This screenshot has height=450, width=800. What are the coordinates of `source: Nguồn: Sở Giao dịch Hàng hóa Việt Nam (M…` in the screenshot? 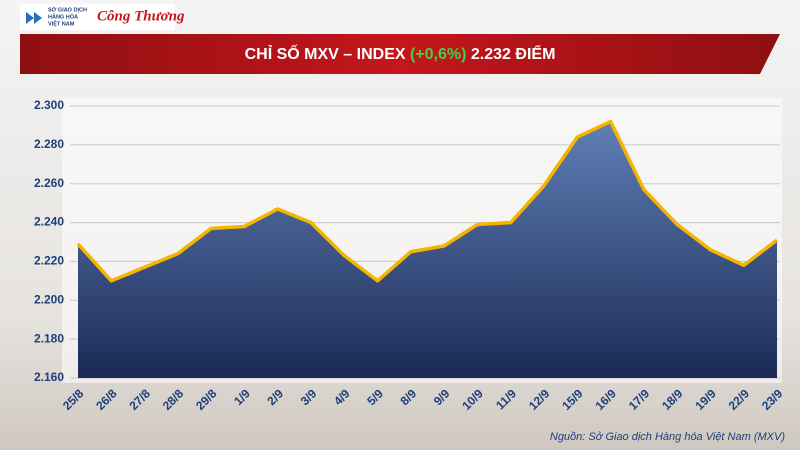 It's located at (667, 437).